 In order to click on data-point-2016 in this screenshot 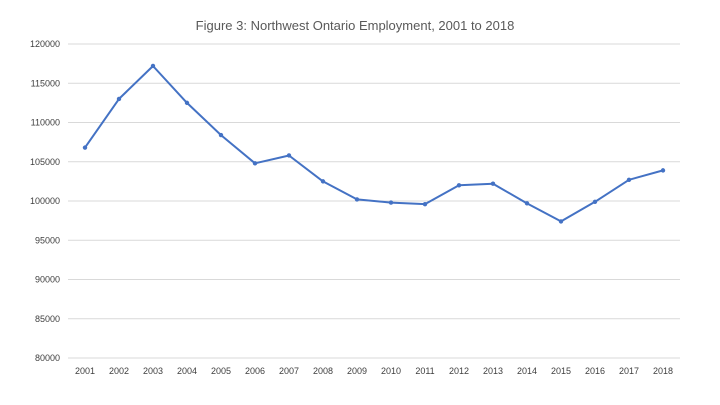, I will do `click(595, 201)`.